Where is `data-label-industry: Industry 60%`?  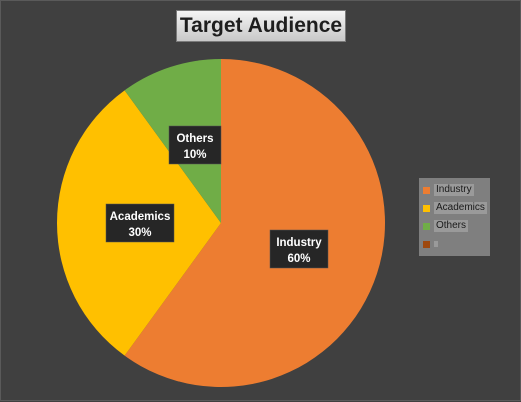
data-label-industry: Industry 60% is located at coordinates (299, 249).